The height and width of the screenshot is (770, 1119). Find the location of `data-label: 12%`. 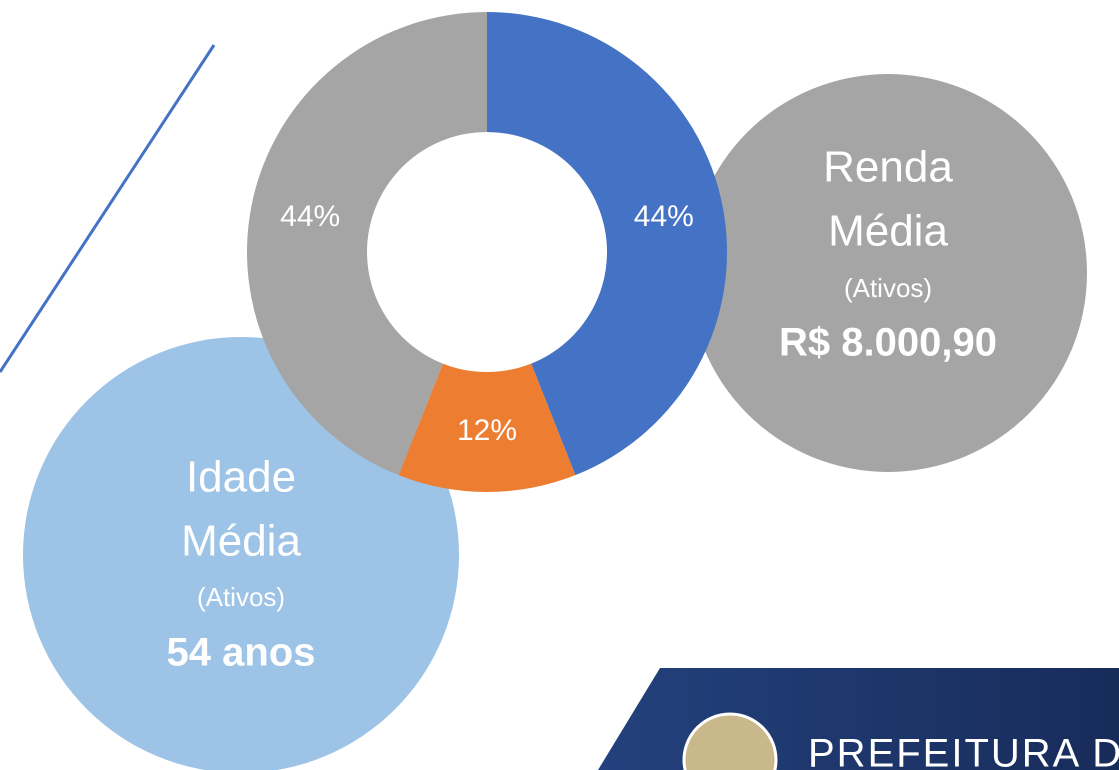

data-label: 12% is located at coordinates (487, 430).